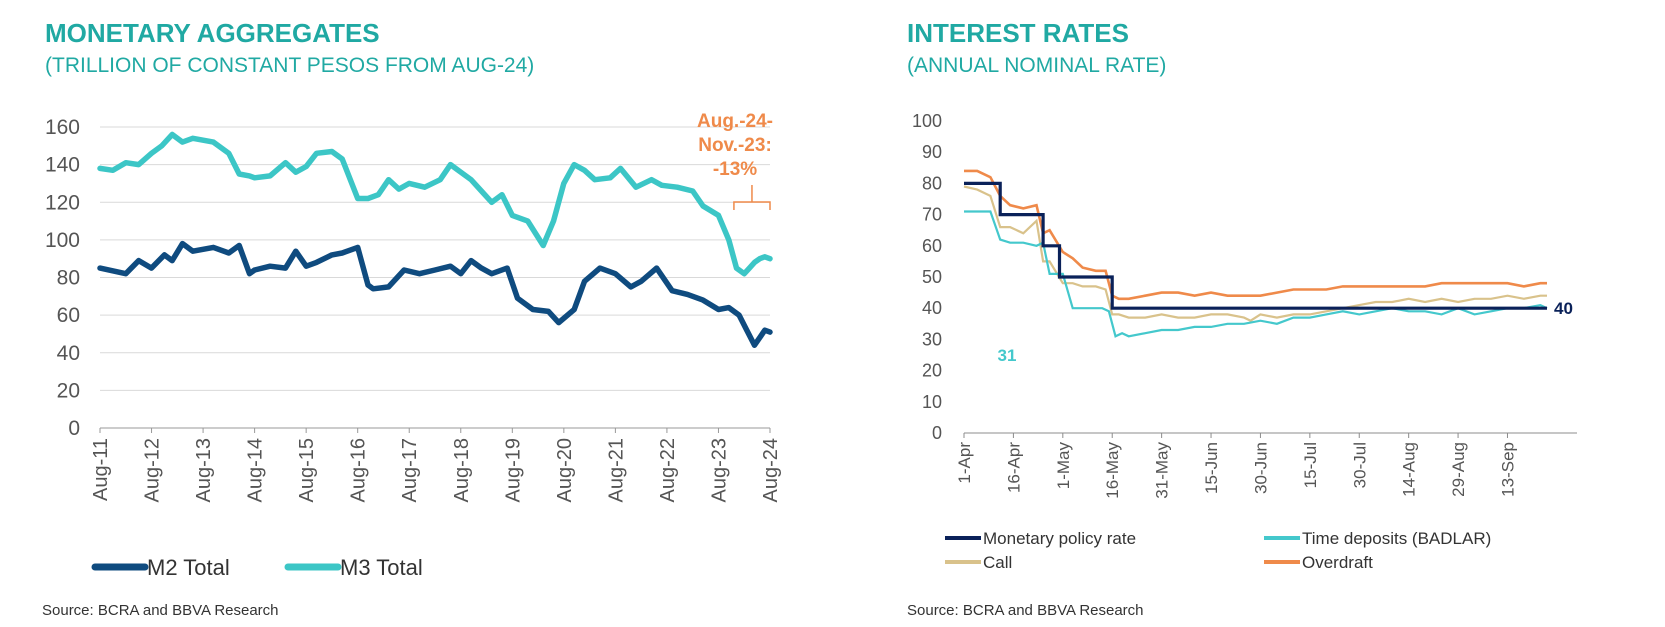 The height and width of the screenshot is (627, 1665). I want to click on m2-total-line, so click(435, 294).